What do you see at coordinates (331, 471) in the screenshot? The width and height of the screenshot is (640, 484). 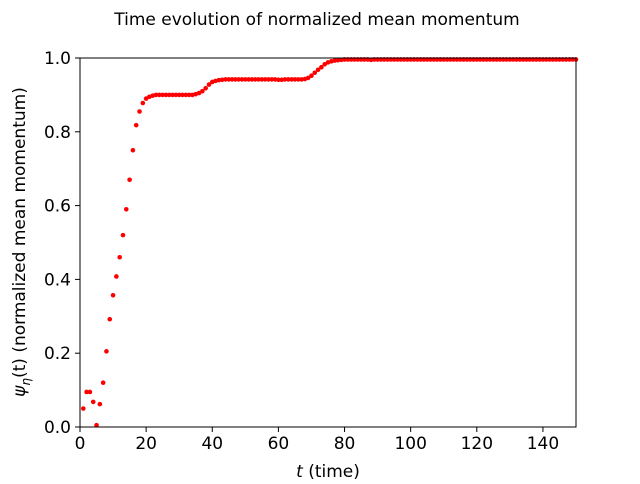 I see `x-axis-label-rest: (time)` at bounding box center [331, 471].